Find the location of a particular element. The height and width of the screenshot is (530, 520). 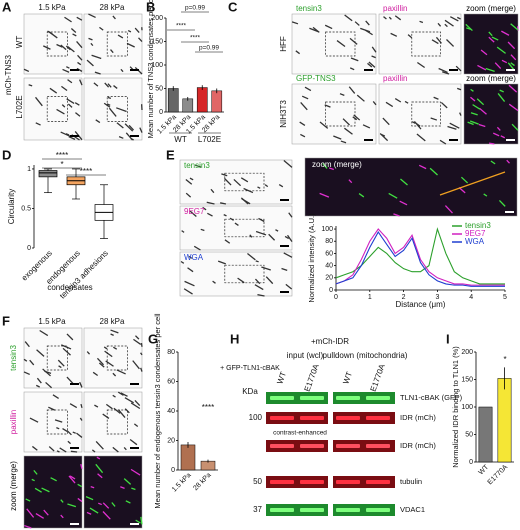

panel-letter: G is located at coordinates (153, 338).